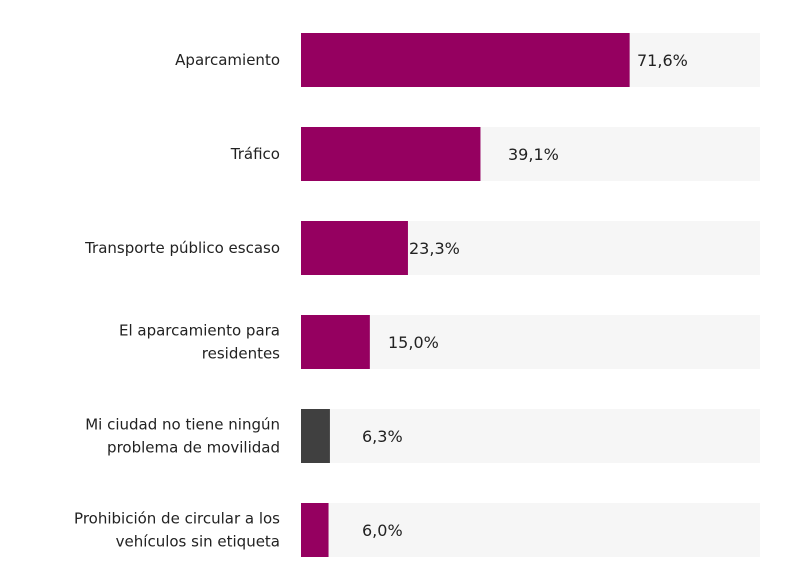 Image resolution: width=800 pixels, height=575 pixels. Describe the element at coordinates (182, 425) in the screenshot. I see `category-label: Mi ciudad no tiene ningún` at that location.